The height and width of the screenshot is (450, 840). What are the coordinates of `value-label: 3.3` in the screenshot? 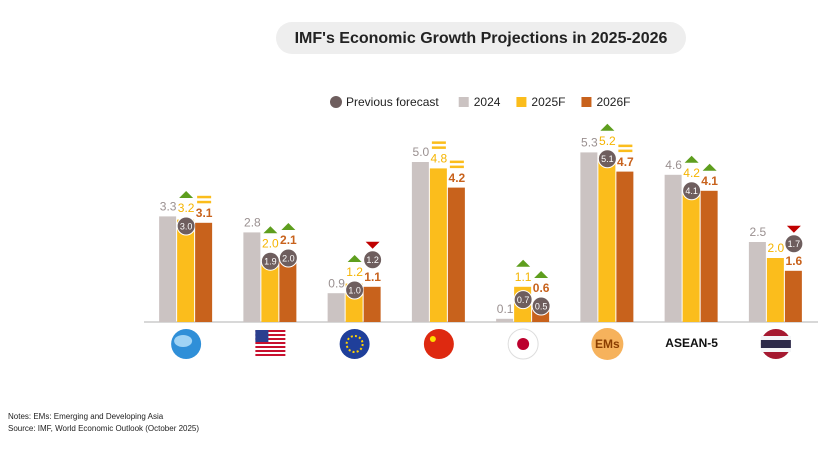 It's located at (168, 207).